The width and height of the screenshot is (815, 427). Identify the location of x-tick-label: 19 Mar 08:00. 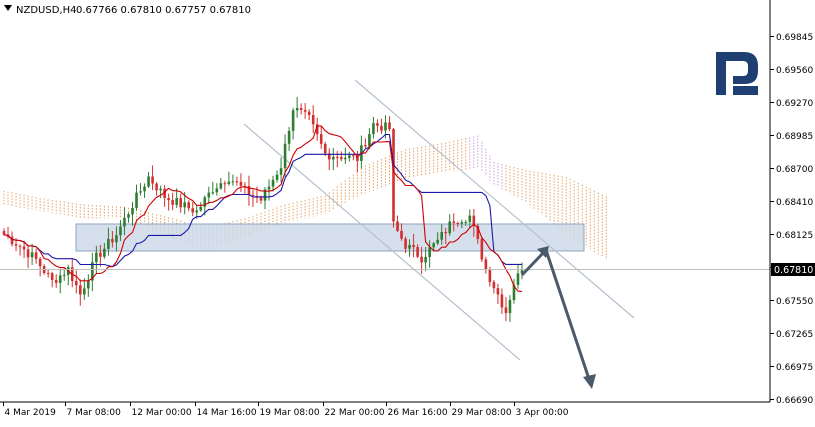
(290, 413).